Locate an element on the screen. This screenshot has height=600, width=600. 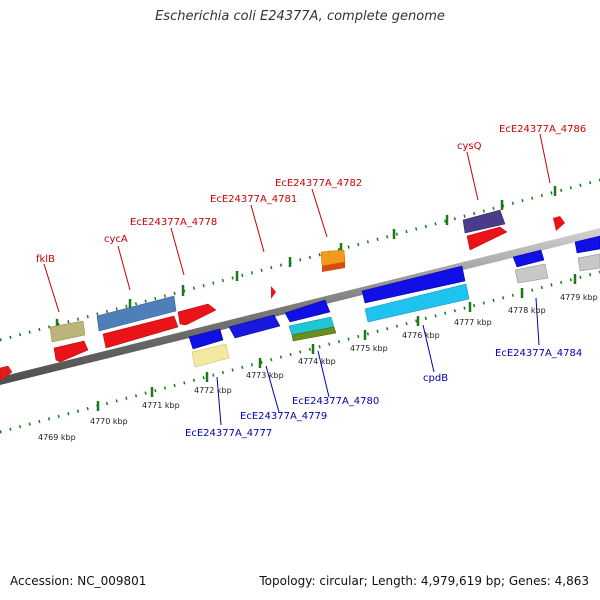
reverse-gene-label-1: EcE24377A_4779 is located at coordinates (283, 416).